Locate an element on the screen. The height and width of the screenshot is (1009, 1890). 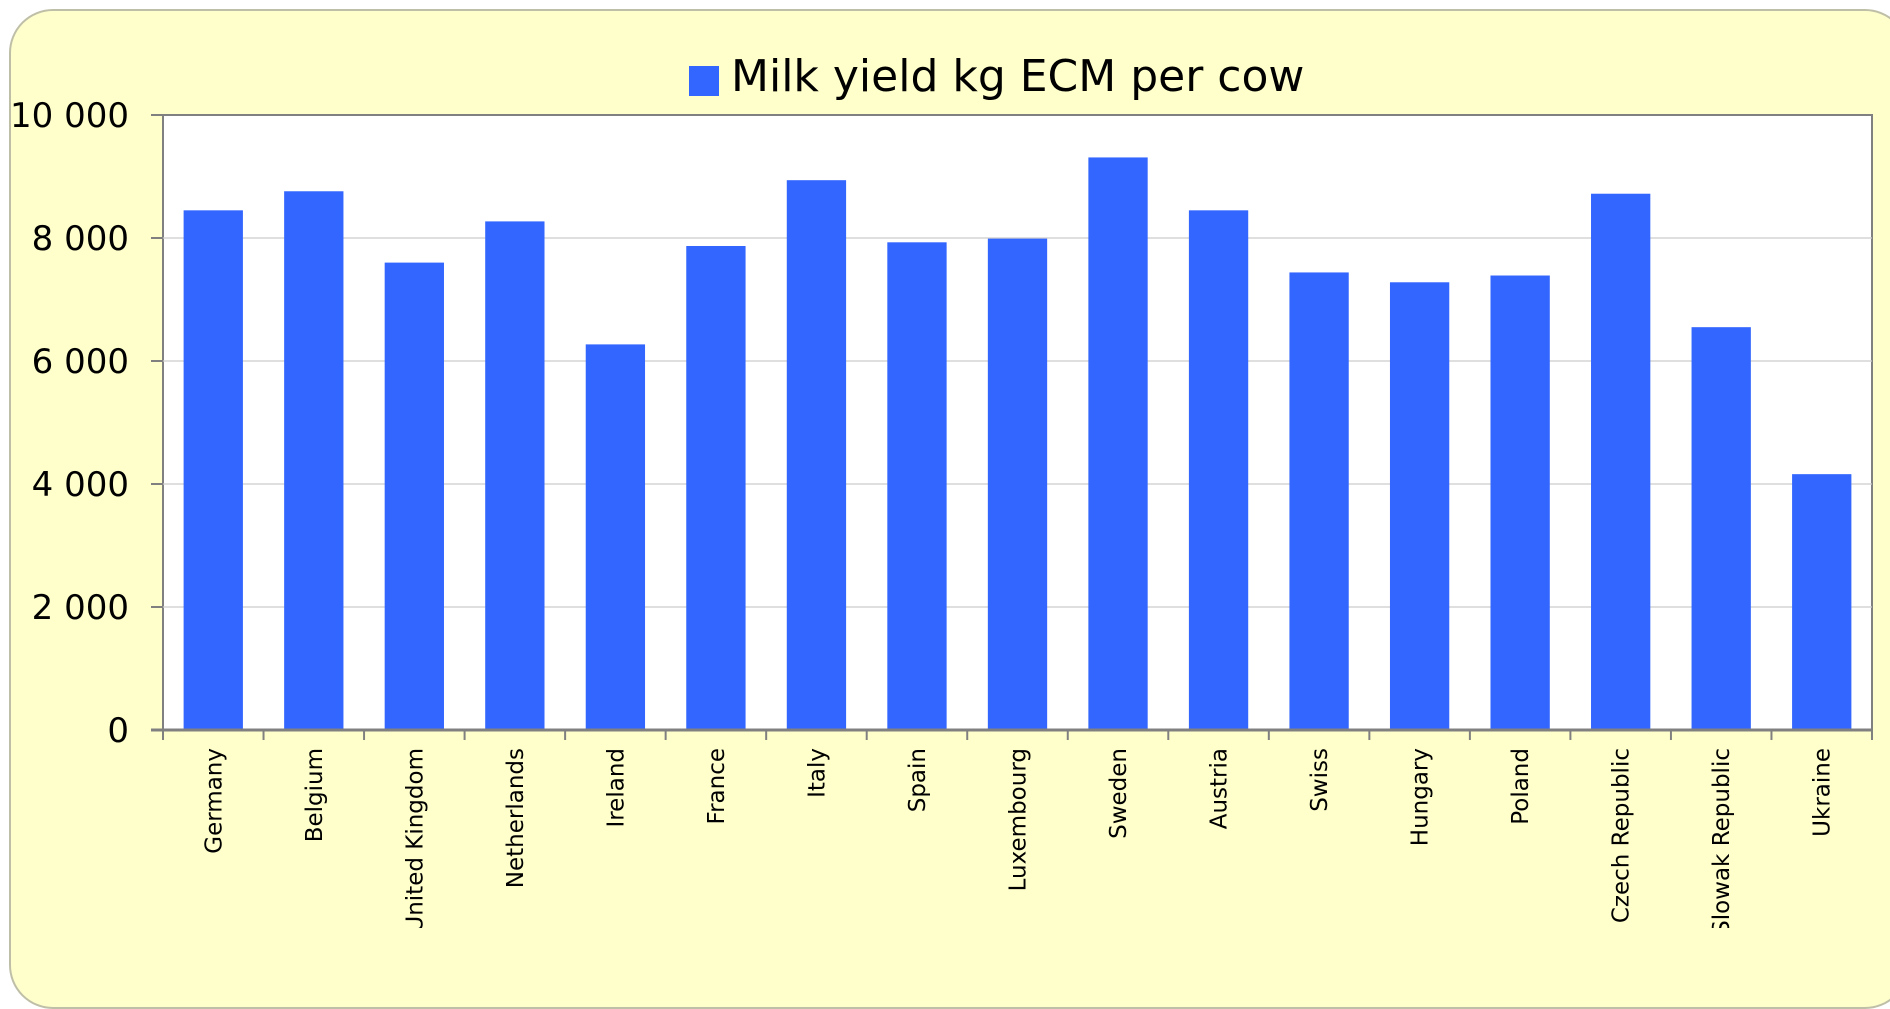
x-tick-label: Spain is located at coordinates (918, 780).